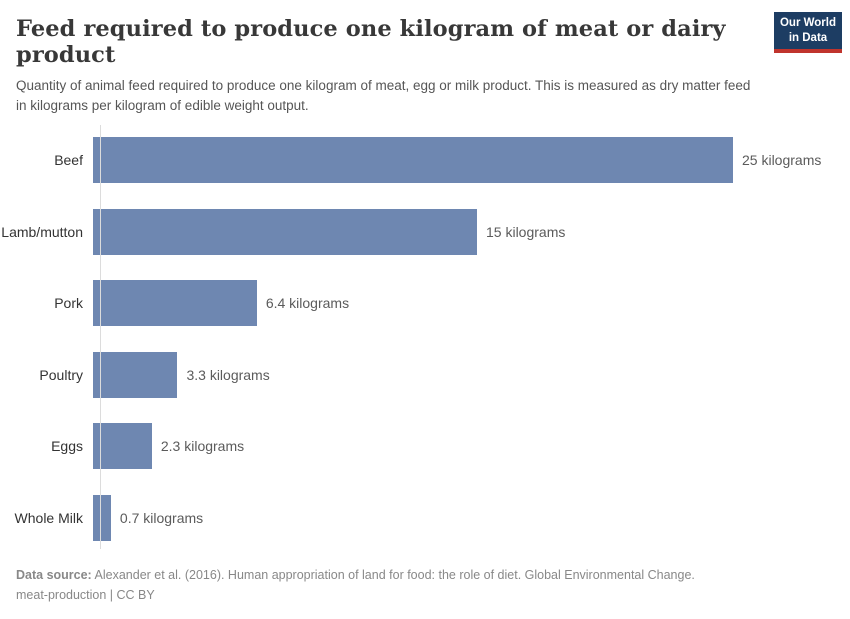 Image resolution: width=850 pixels, height=619 pixels. What do you see at coordinates (100, 337) in the screenshot?
I see `y-axis-line` at bounding box center [100, 337].